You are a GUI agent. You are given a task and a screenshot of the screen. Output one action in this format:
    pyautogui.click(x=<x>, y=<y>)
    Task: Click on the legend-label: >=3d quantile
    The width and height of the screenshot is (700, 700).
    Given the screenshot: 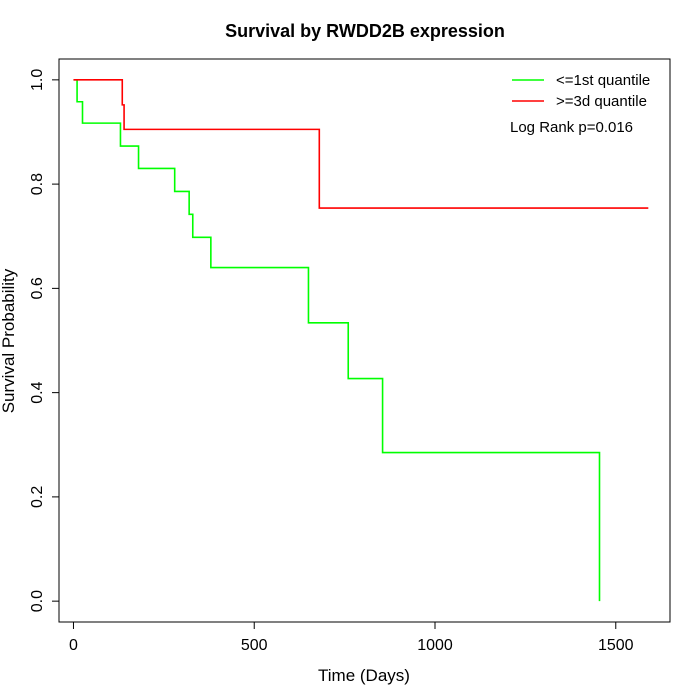 What is the action you would take?
    pyautogui.click(x=601, y=101)
    